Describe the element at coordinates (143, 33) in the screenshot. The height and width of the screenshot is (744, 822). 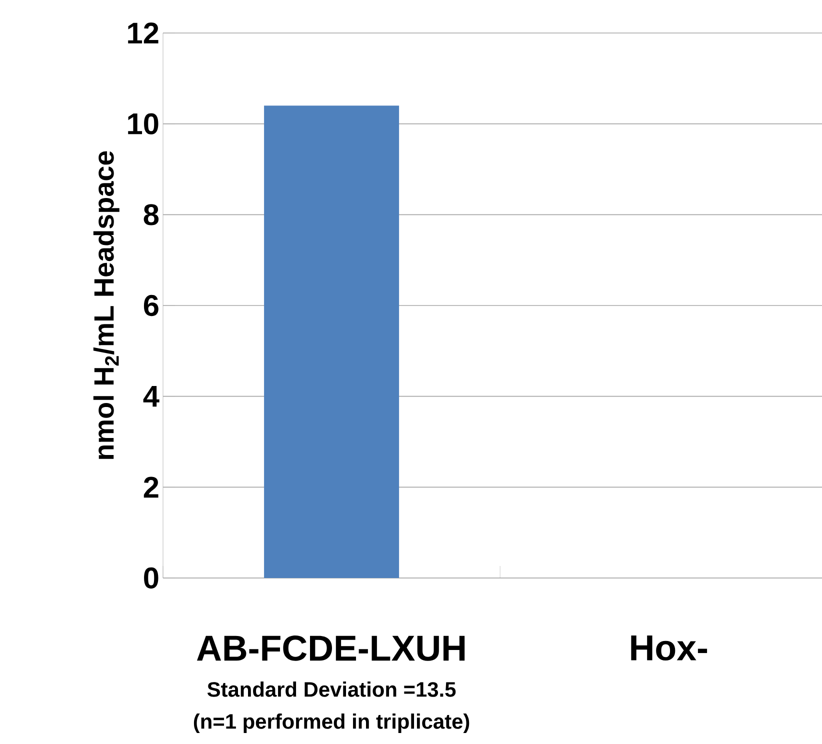
I see `y-tick-label: 12` at that location.